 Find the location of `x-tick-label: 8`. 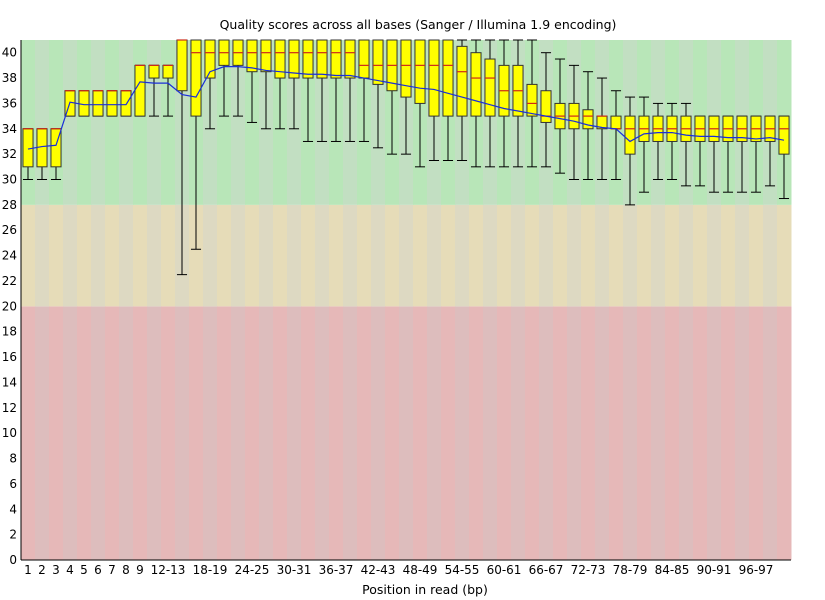

x-tick-label: 8 is located at coordinates (126, 570).